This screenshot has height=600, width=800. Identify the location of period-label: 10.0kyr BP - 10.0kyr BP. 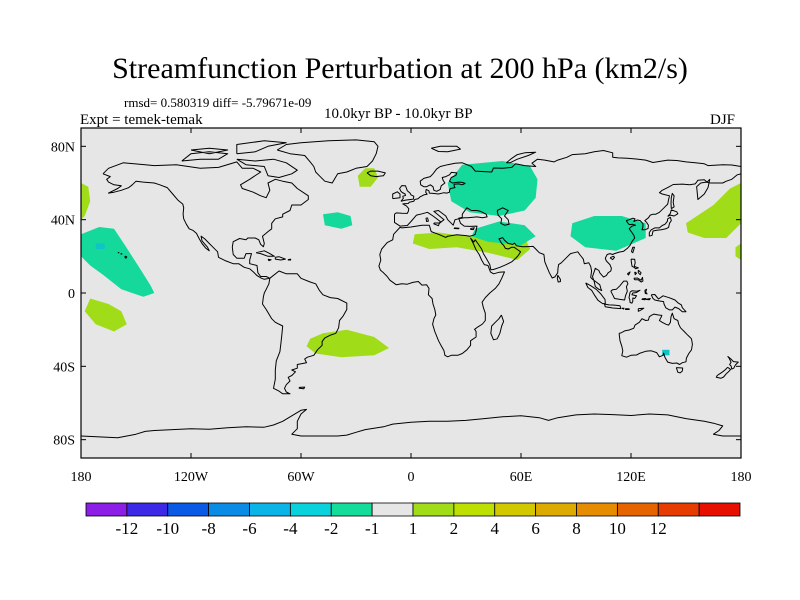
(398, 114).